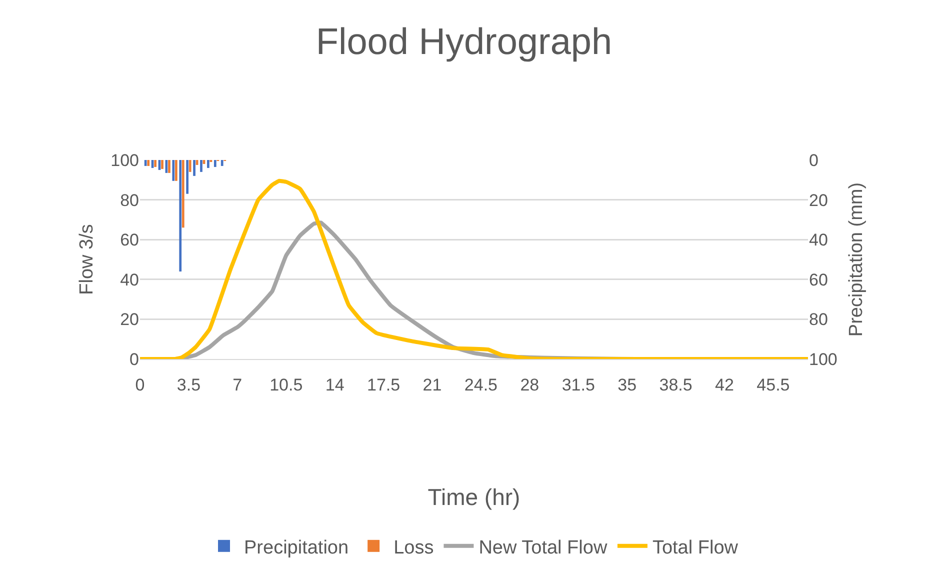 This screenshot has width=928, height=583. Describe the element at coordinates (237, 384) in the screenshot. I see `x-tick-label: 7` at that location.